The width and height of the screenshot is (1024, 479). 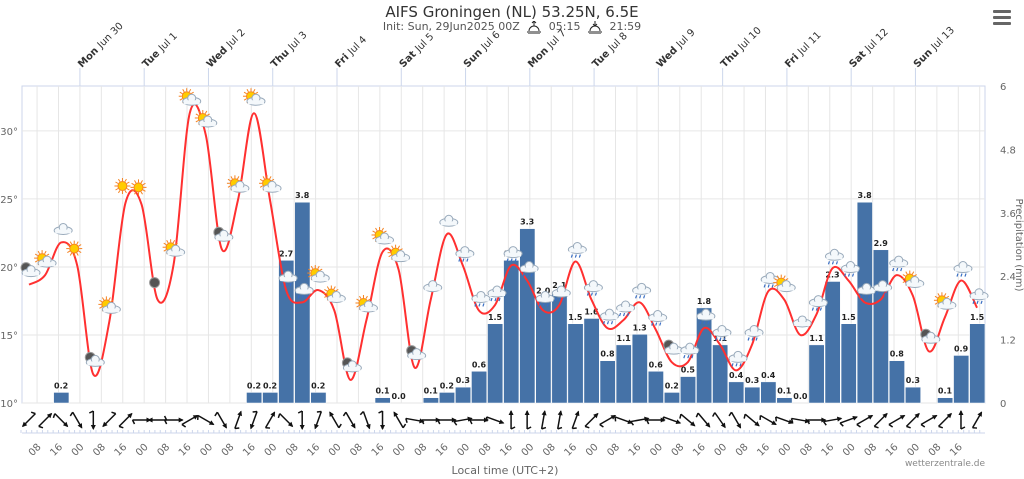 I want to click on right-axis-tick-label: 6, so click(x=1003, y=87).